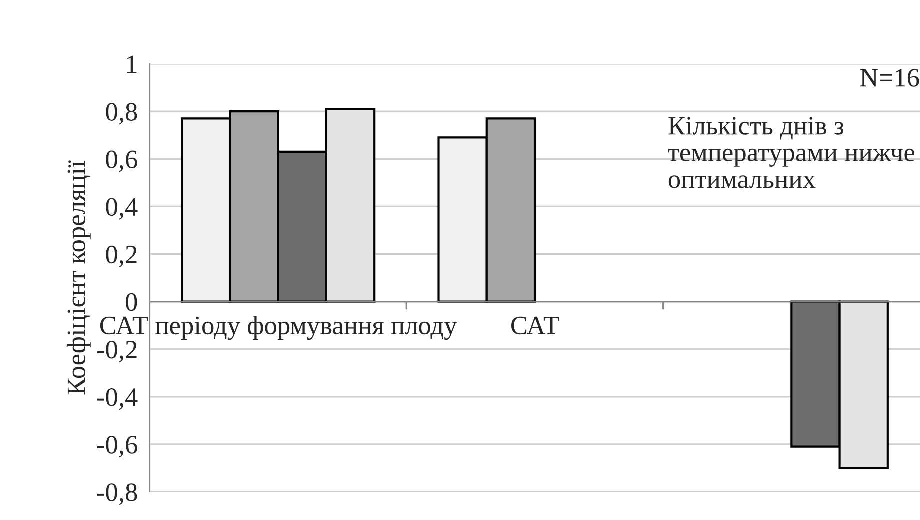 The width and height of the screenshot is (920, 520). What do you see at coordinates (890, 78) in the screenshot?
I see `annotation: N=16` at bounding box center [890, 78].